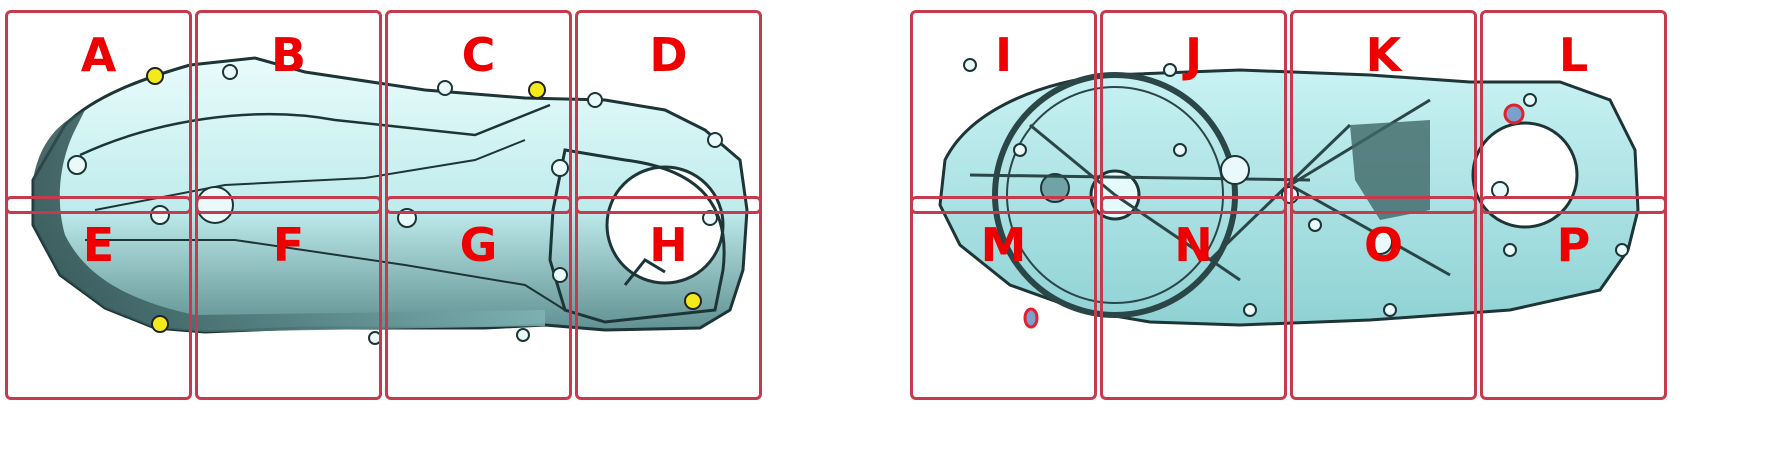 This screenshot has height=460, width=1768. What do you see at coordinates (1003, 55) in the screenshot?
I see `cell-label: I` at bounding box center [1003, 55].